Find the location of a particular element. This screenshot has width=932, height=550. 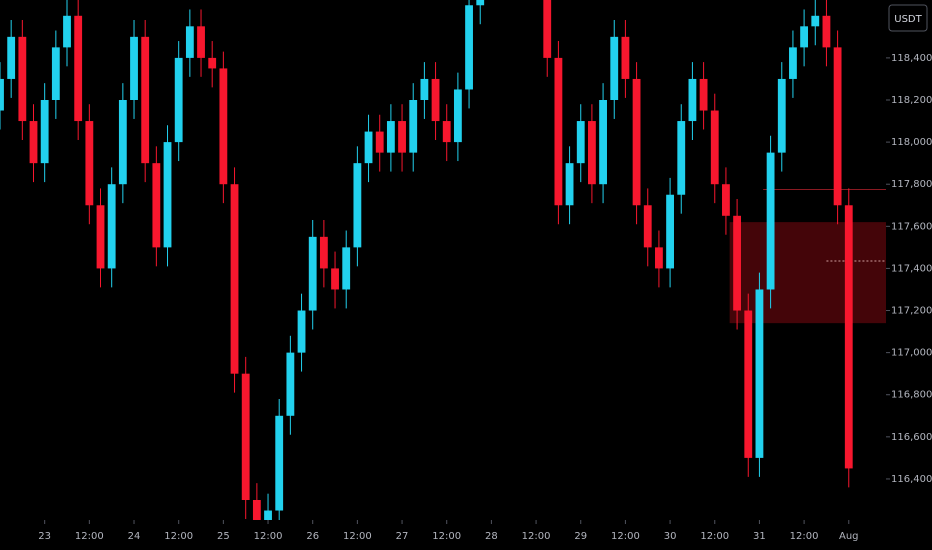

y-tick-label: 116,600.0 is located at coordinates (911, 437).